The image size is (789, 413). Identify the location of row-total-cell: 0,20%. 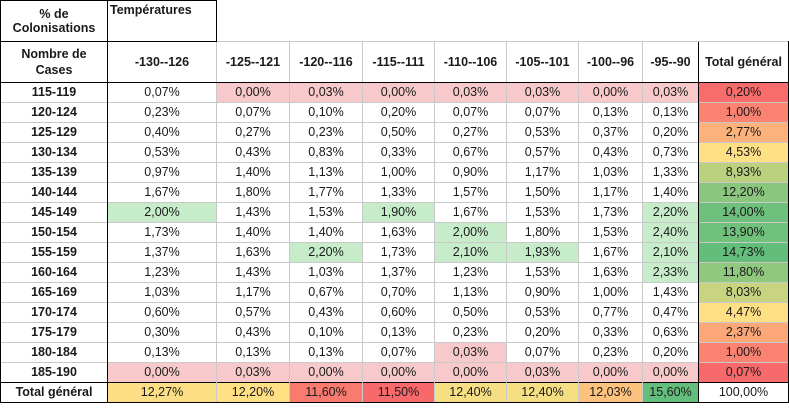
(743, 92).